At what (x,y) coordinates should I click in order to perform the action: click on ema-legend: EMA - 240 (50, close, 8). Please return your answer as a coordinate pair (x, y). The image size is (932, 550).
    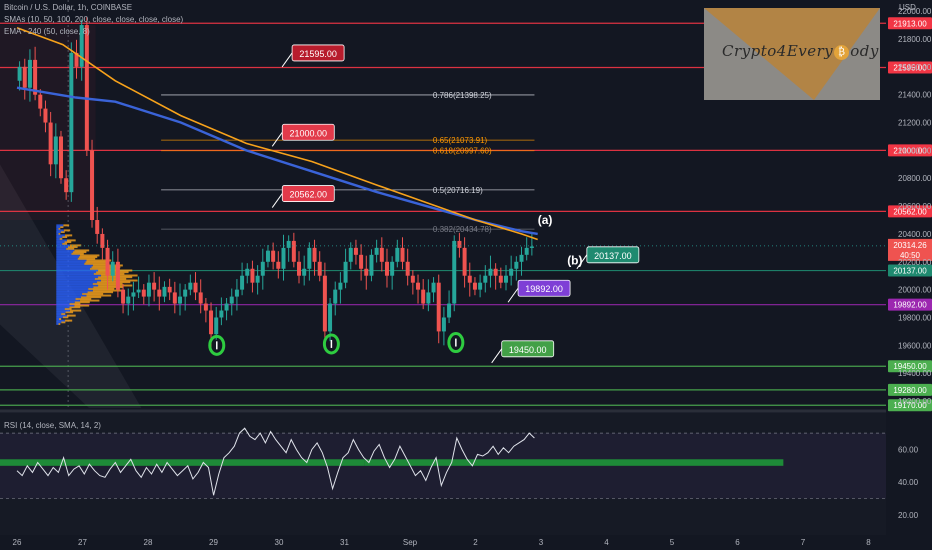
    Looking at the image, I should click on (47, 31).